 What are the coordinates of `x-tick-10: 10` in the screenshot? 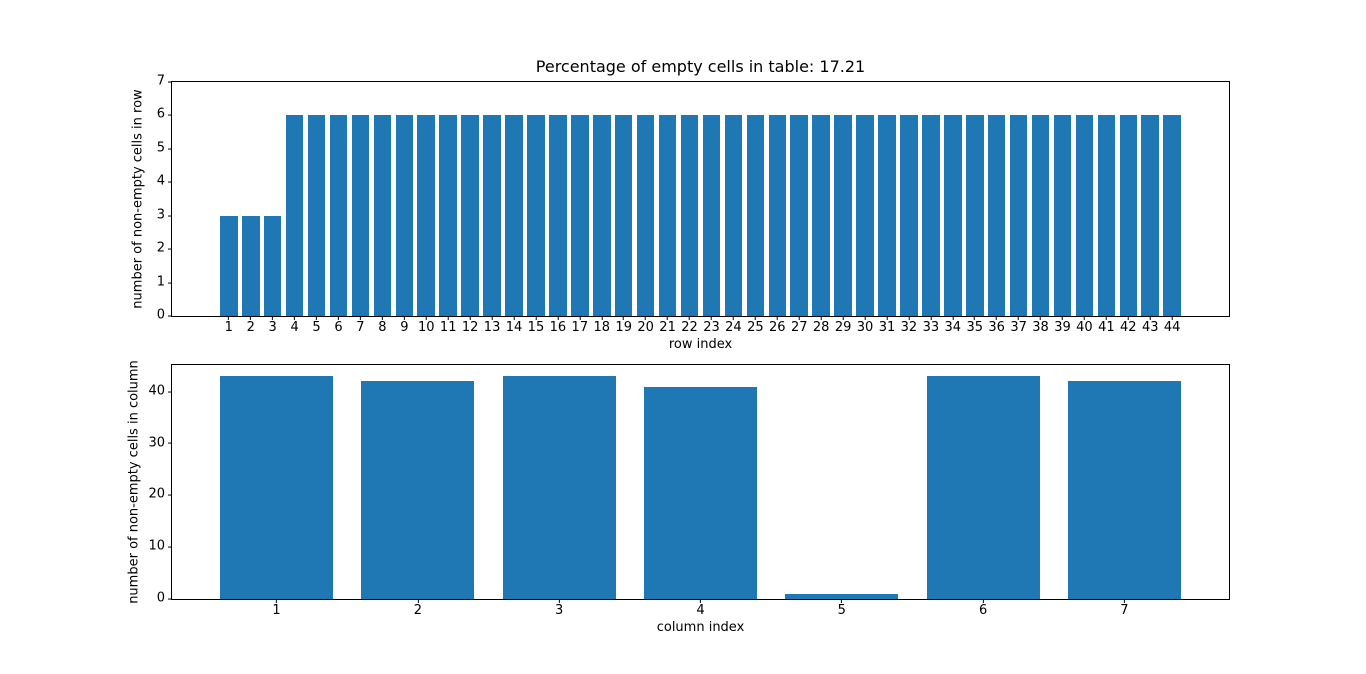 It's located at (426, 326).